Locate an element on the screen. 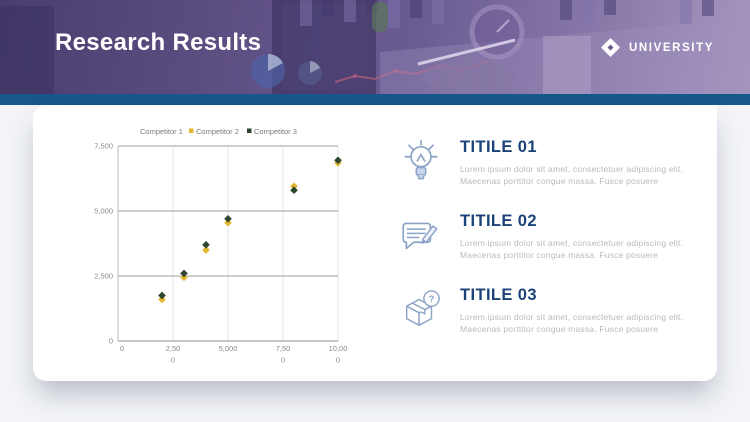  svg-text: Competitor 1 is located at coordinates (161, 131).